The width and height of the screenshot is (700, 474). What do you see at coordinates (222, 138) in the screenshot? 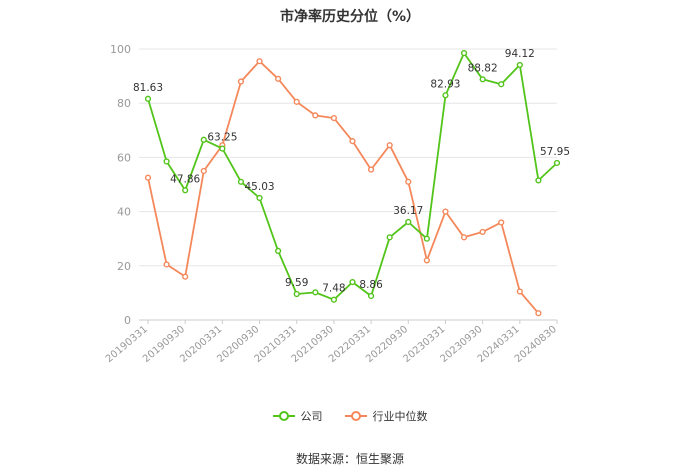
I see `company-data-label: 63.25` at bounding box center [222, 138].